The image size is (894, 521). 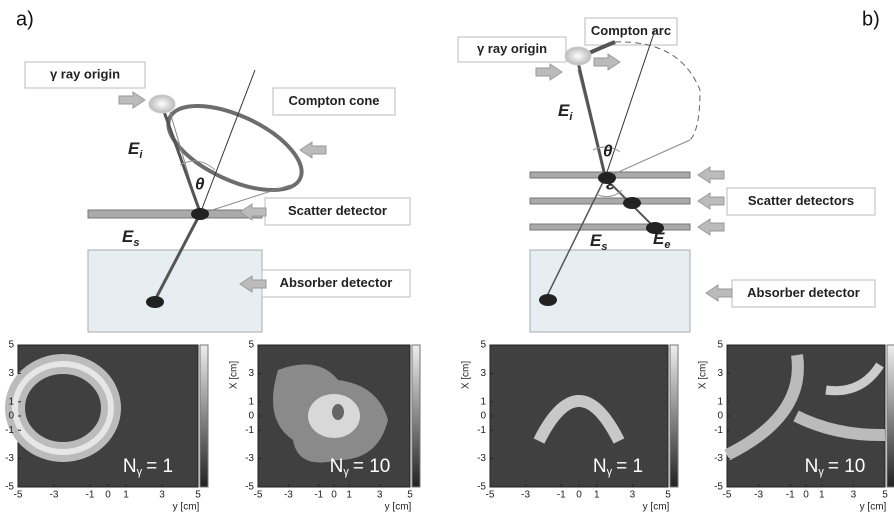 I want to click on cone-arrow, so click(x=313, y=150).